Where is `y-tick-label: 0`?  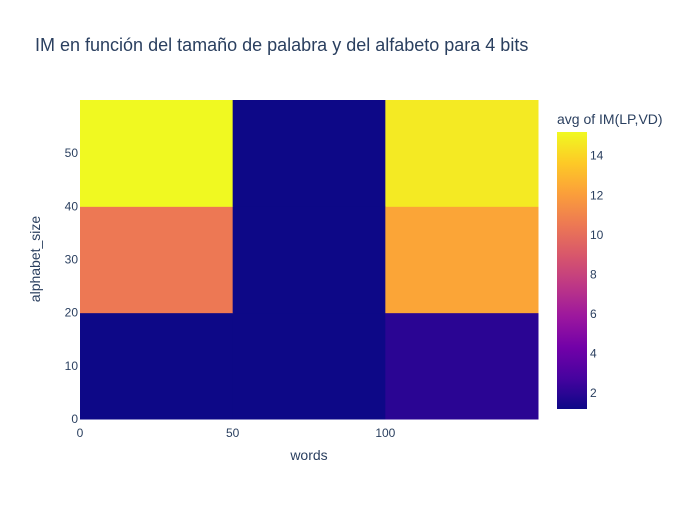 y-tick-label: 0 is located at coordinates (74, 419).